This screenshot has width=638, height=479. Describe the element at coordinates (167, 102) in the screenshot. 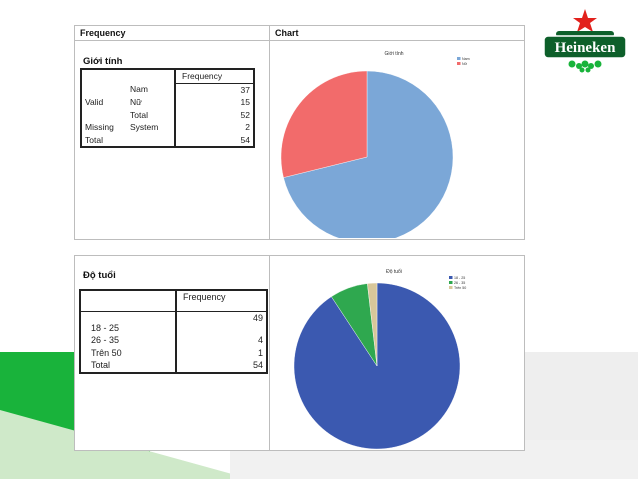

I see `table-row: Valid Nữ 15` at that location.